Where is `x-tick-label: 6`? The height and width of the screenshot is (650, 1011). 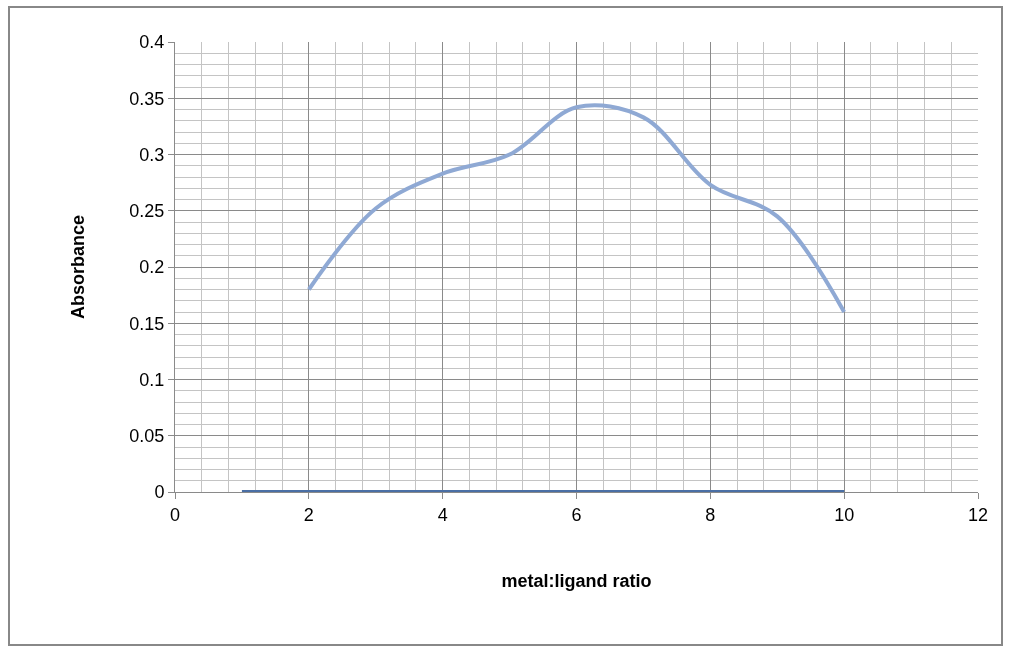 x-tick-label: 6 is located at coordinates (576, 514).